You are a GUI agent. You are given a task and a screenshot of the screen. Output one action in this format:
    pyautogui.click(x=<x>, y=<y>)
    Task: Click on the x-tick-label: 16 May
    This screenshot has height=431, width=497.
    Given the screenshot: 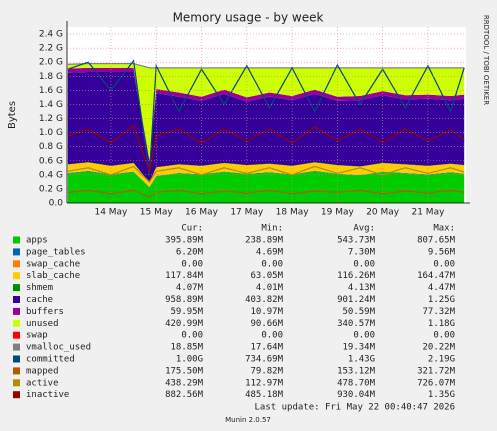 What is the action you would take?
    pyautogui.click(x=202, y=213)
    